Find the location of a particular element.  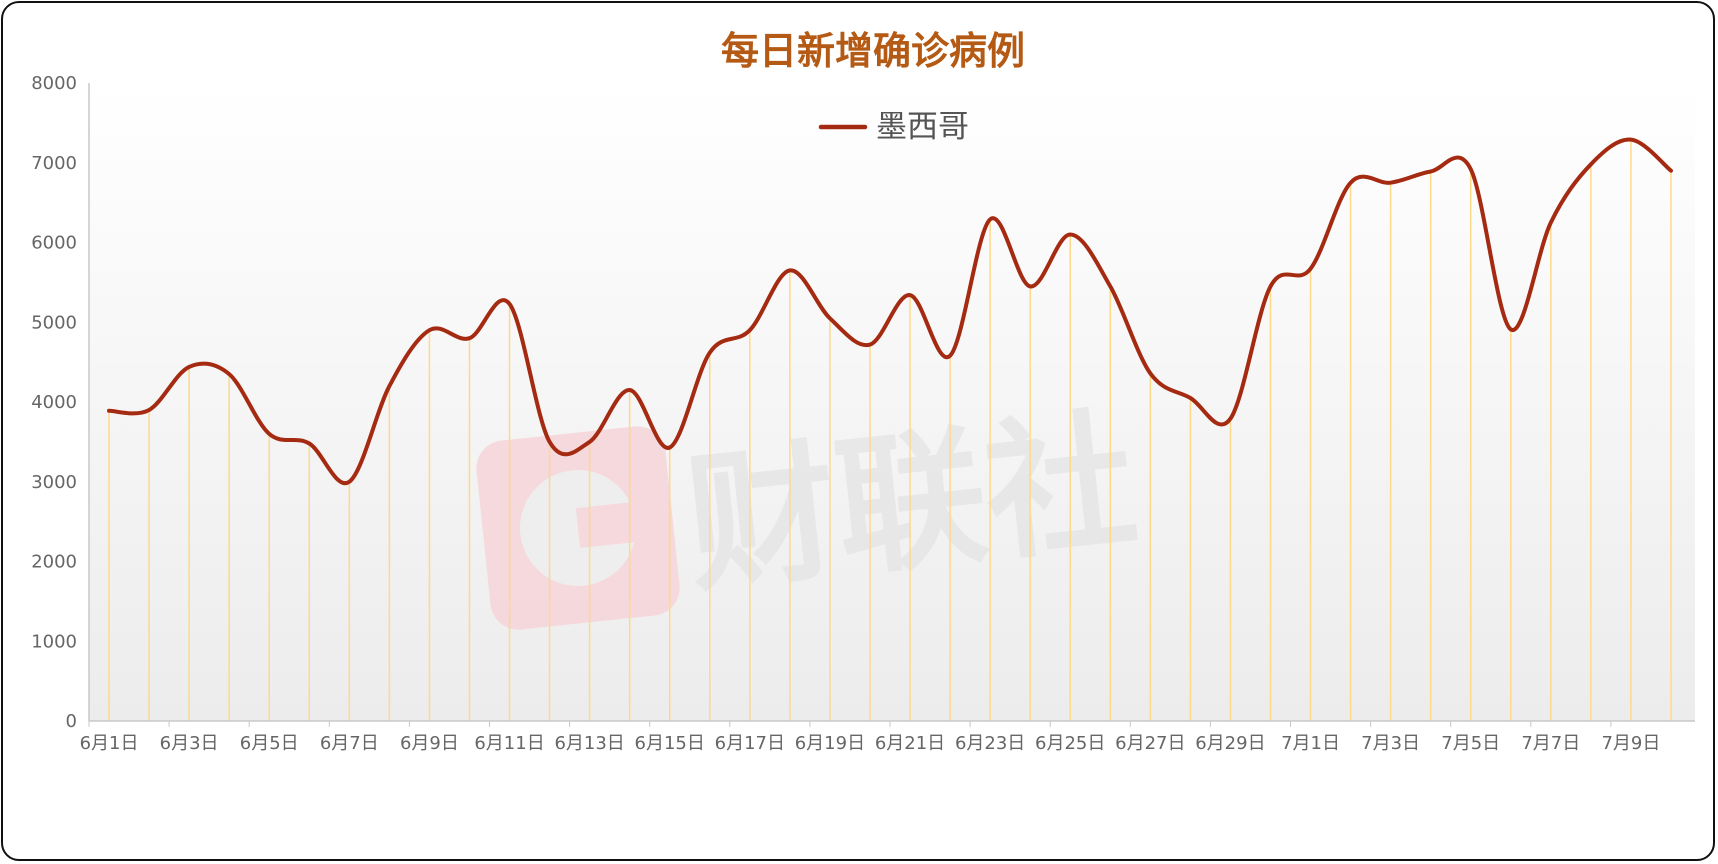

y-tick-label: 6000 is located at coordinates (54, 243).